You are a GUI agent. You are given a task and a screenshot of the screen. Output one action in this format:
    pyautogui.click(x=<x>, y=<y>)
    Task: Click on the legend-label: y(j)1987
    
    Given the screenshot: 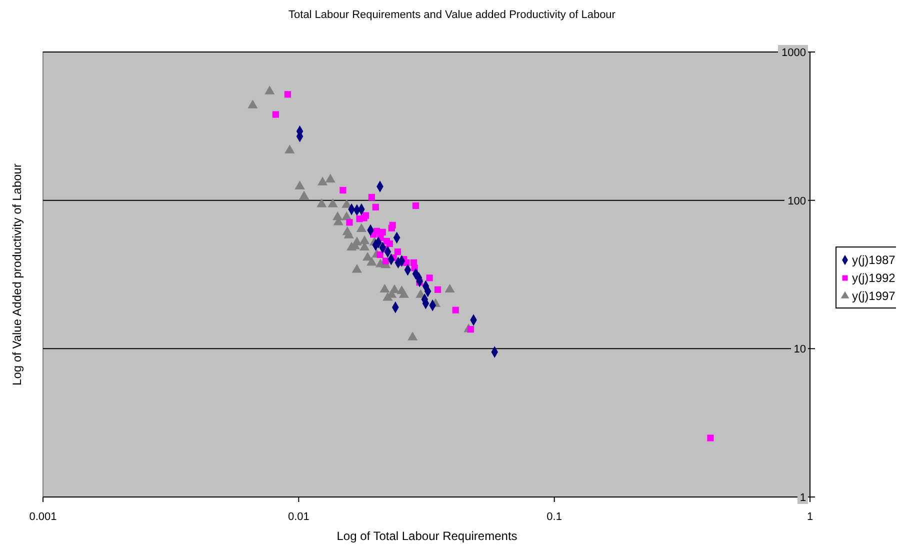 What is the action you would take?
    pyautogui.click(x=874, y=260)
    